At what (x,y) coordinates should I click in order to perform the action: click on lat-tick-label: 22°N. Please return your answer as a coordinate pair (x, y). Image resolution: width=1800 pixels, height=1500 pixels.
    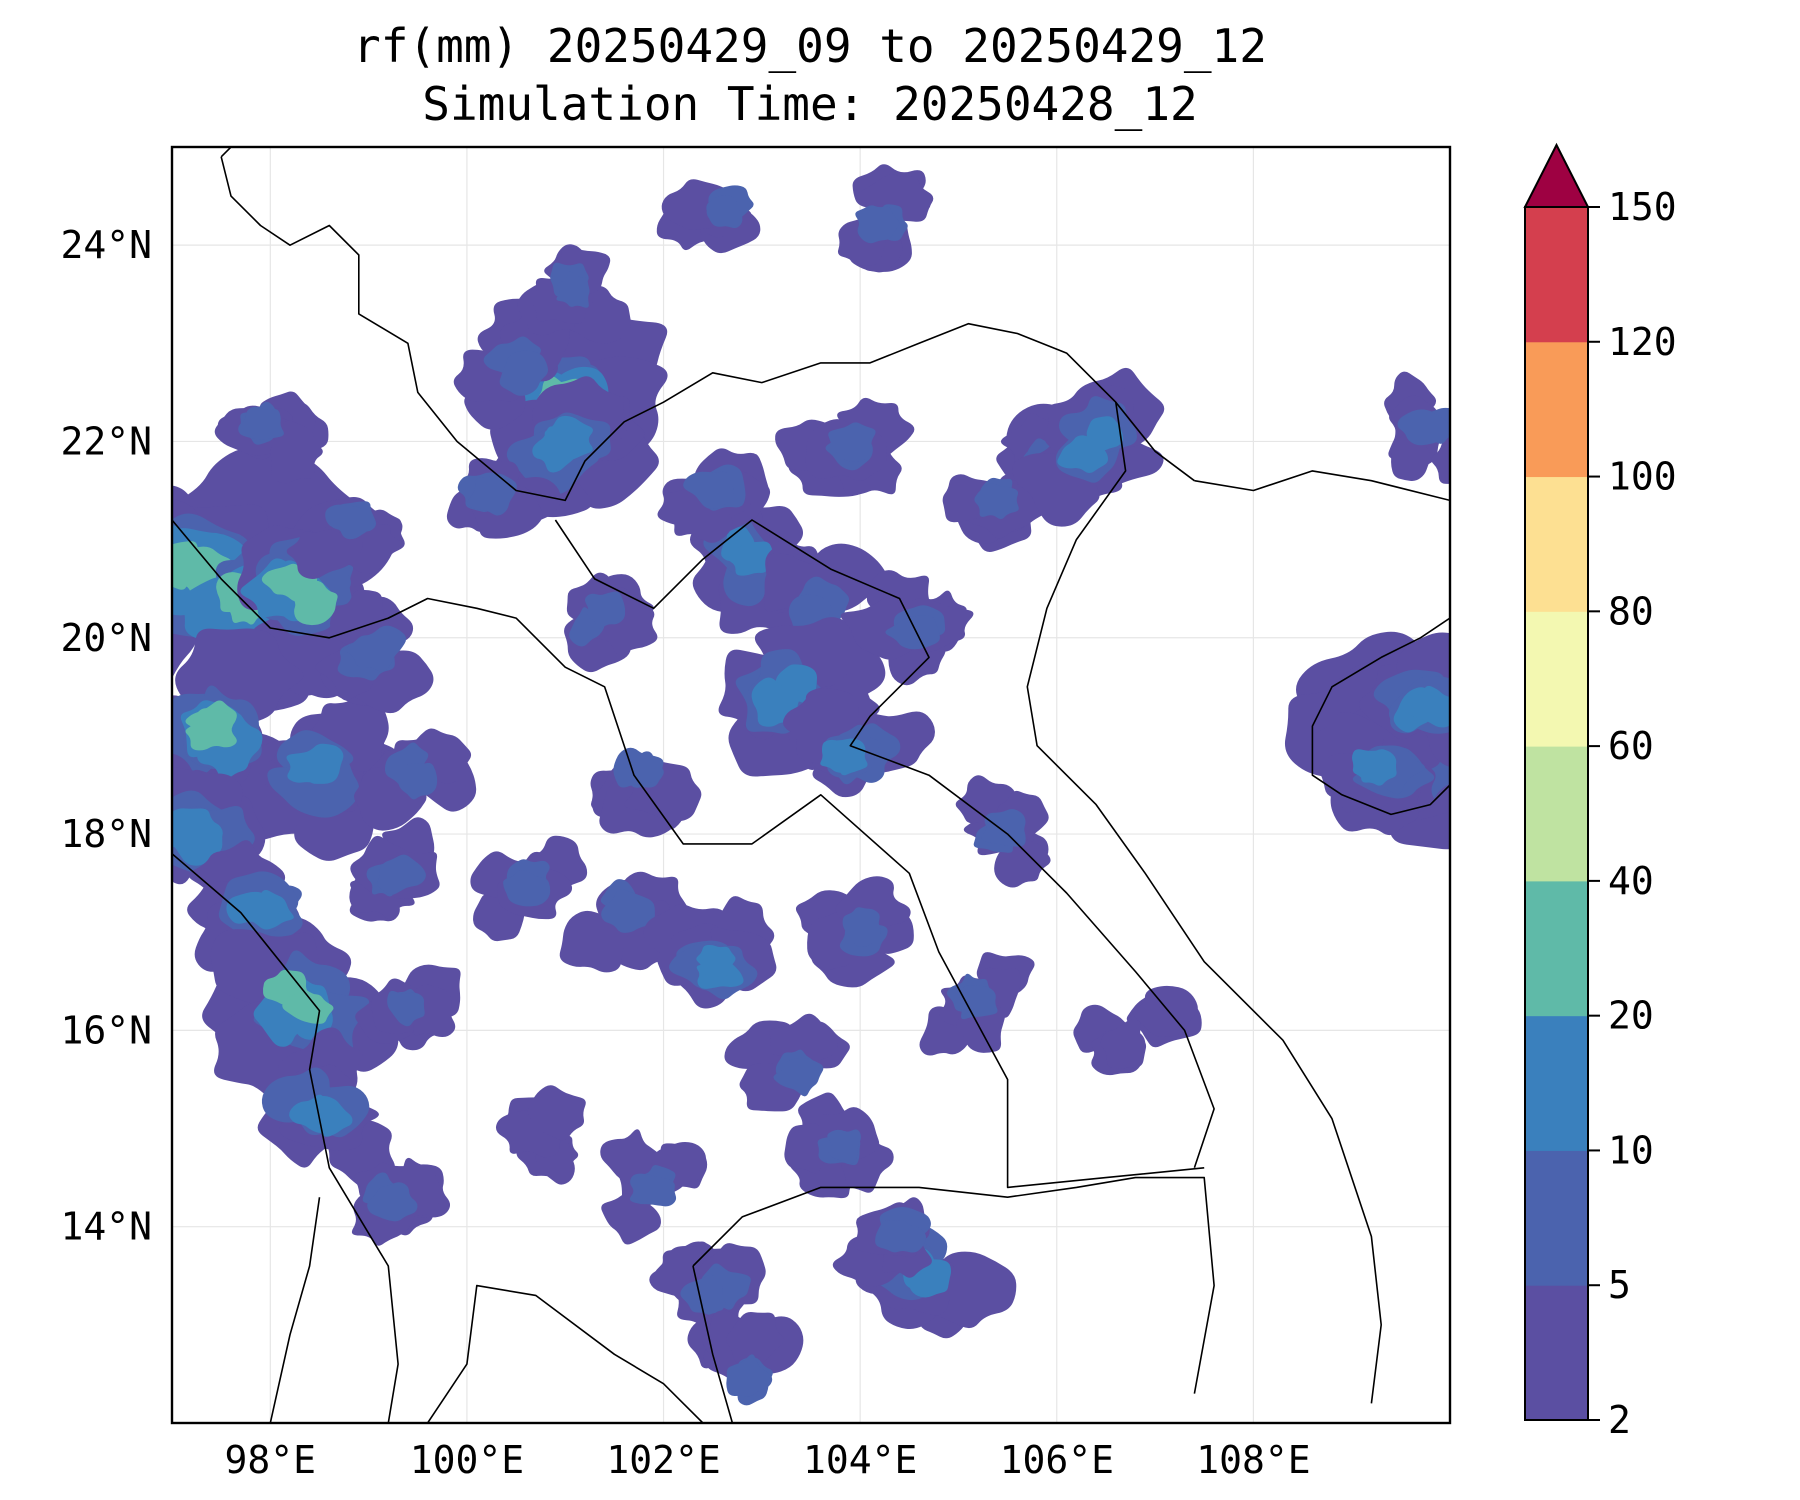
    Looking at the image, I should click on (106, 441).